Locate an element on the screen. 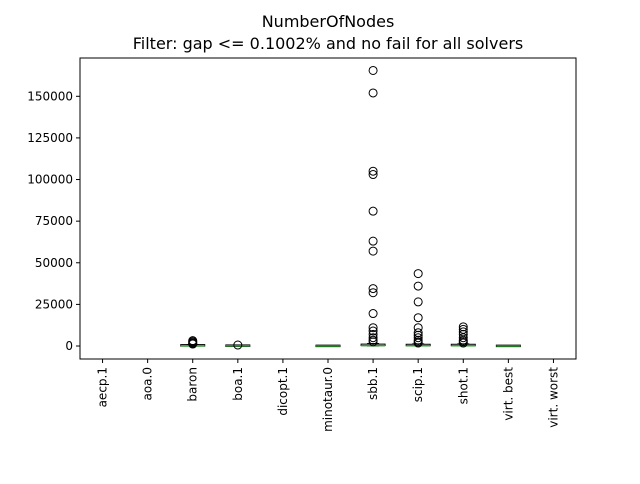 Image resolution: width=640 pixels, height=484 pixels. x-tick-label: dicopt.1 is located at coordinates (283, 391).